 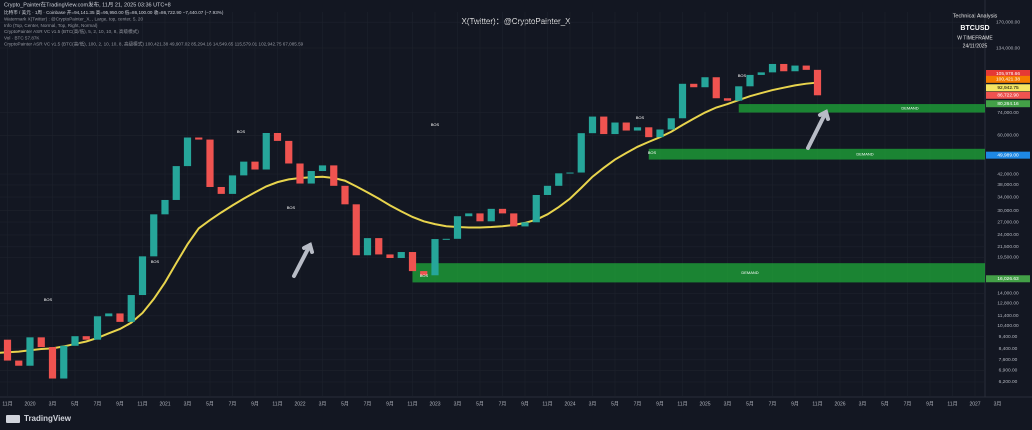 What do you see at coordinates (1008, 211) in the screenshot?
I see `y-tick-label: 30,000.00` at bounding box center [1008, 211].